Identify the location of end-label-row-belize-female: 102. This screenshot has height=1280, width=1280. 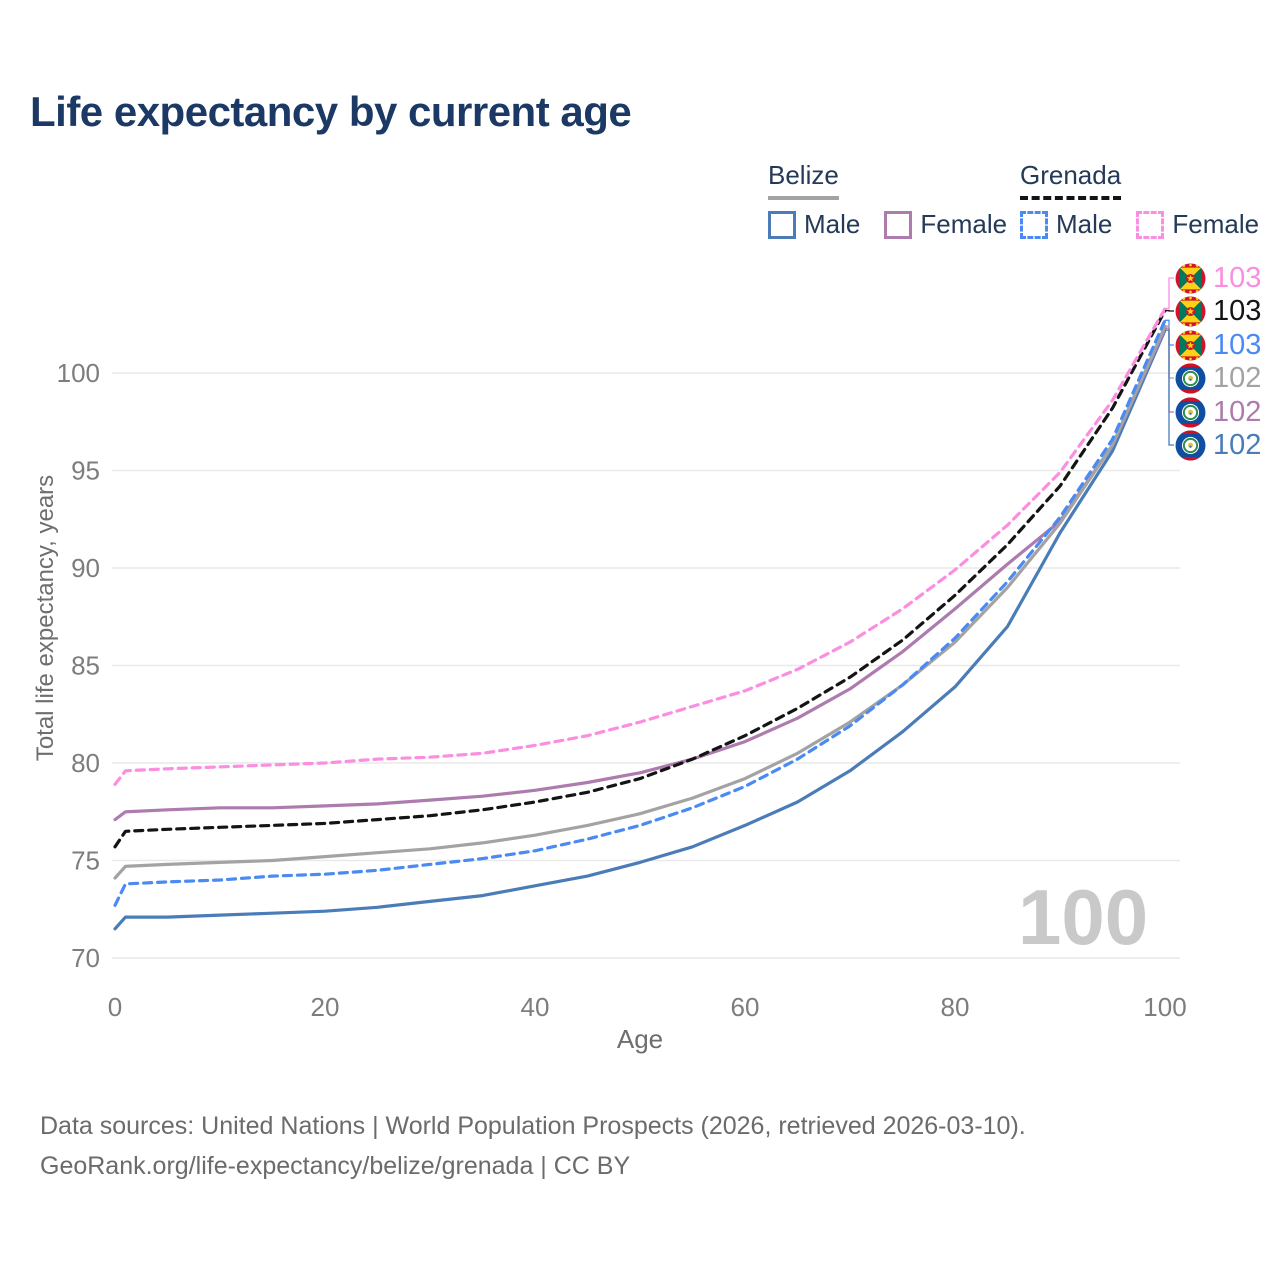
(1218, 412).